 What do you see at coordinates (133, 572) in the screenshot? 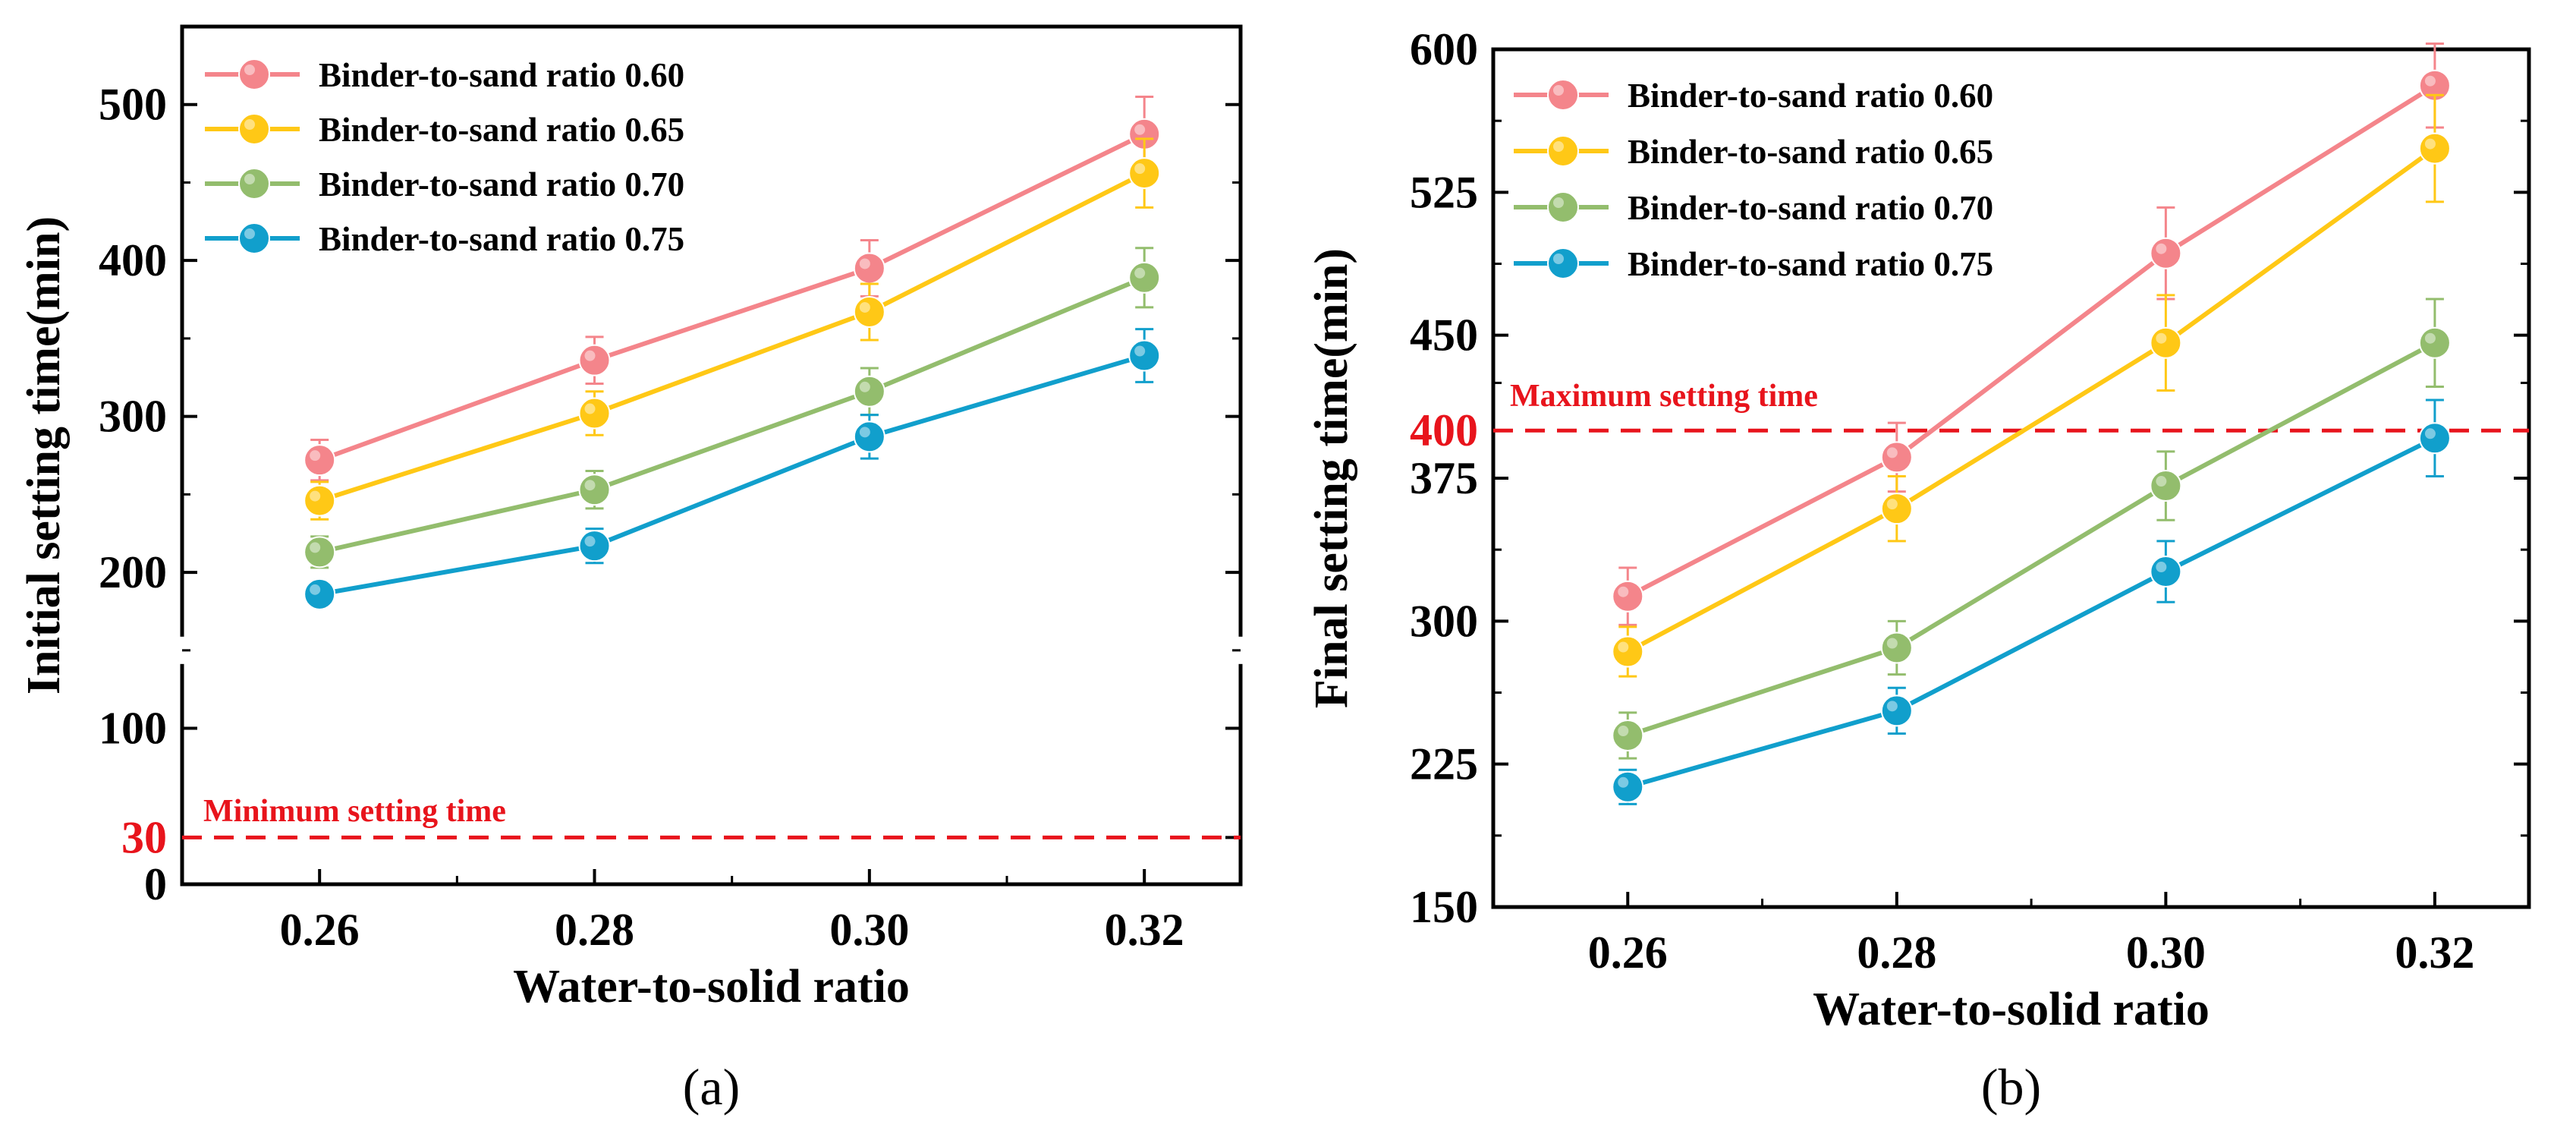
I see `y-tick-label: 200` at bounding box center [133, 572].